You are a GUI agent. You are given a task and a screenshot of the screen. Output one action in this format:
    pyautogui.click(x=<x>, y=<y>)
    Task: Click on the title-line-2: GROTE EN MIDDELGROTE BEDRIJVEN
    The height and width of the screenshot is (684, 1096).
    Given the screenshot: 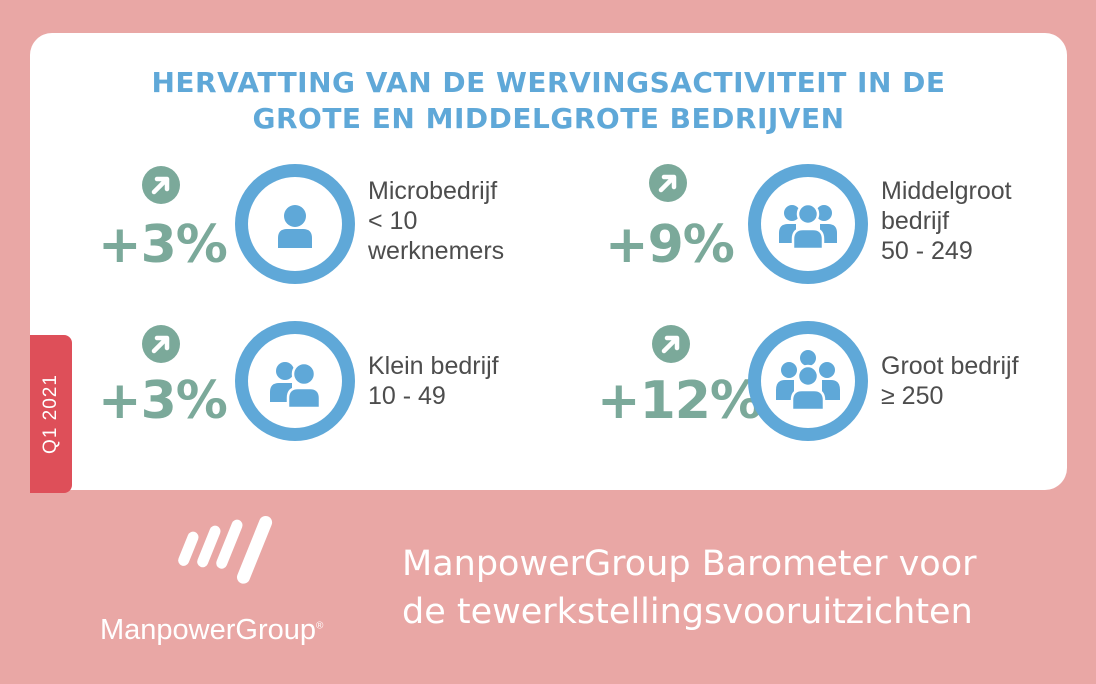 What is the action you would take?
    pyautogui.click(x=548, y=118)
    